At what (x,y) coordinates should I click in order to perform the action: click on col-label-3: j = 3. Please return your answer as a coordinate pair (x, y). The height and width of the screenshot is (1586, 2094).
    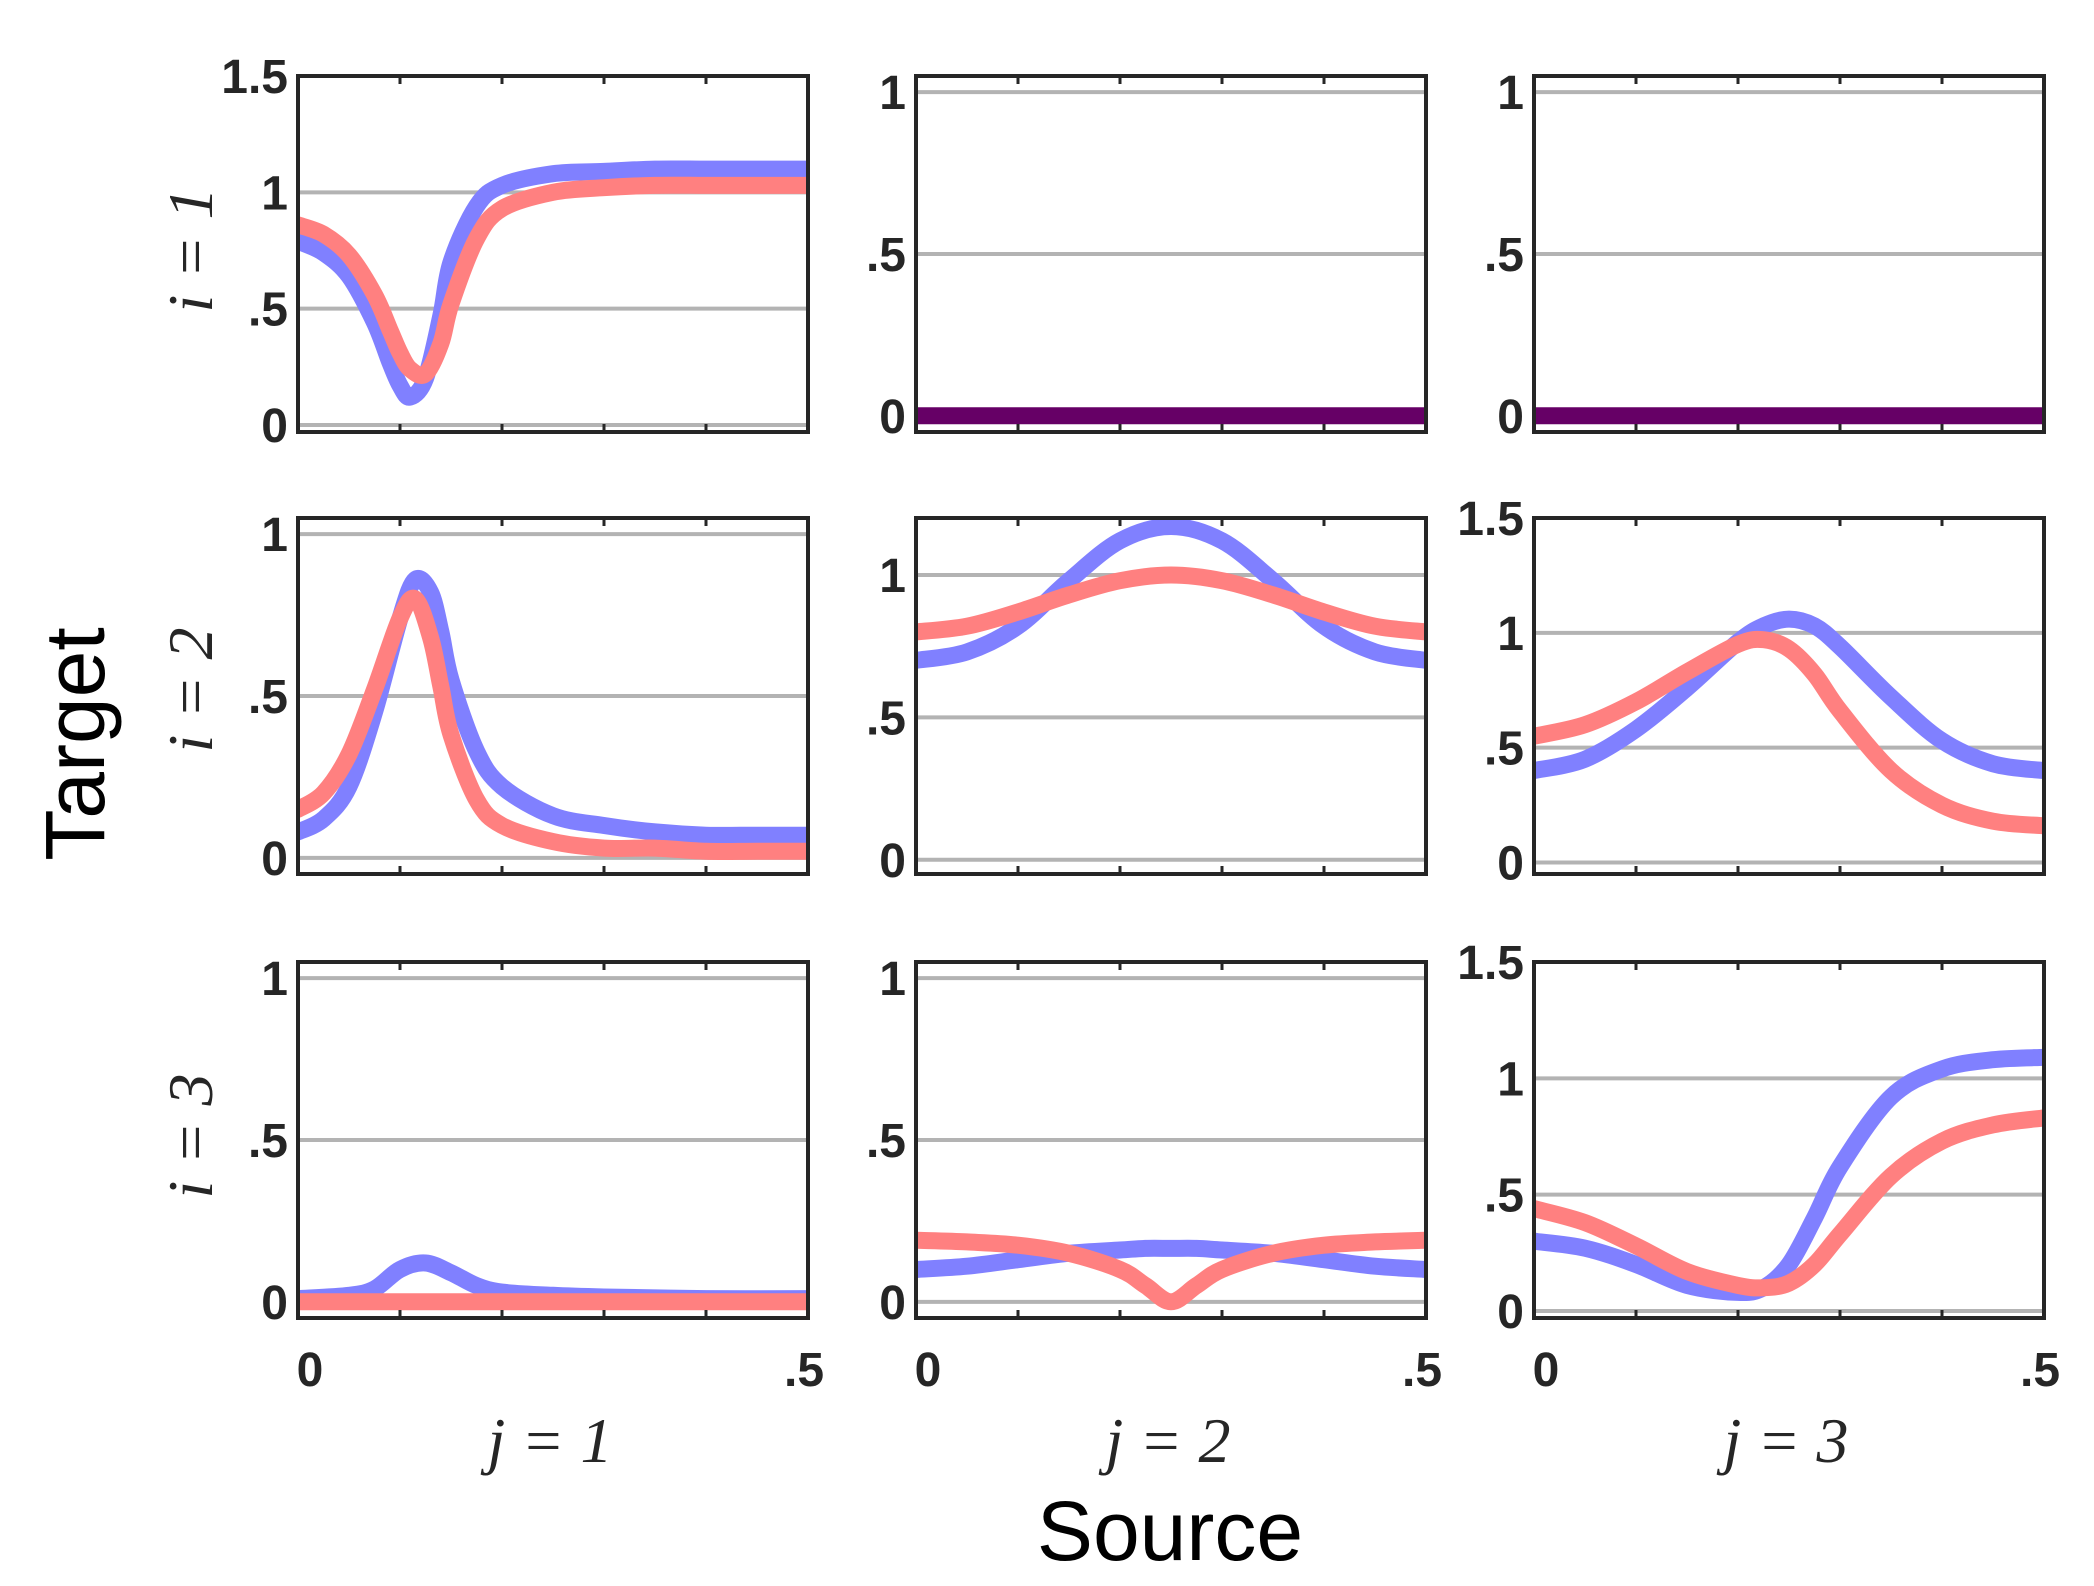
    Looking at the image, I should click on (1783, 1440).